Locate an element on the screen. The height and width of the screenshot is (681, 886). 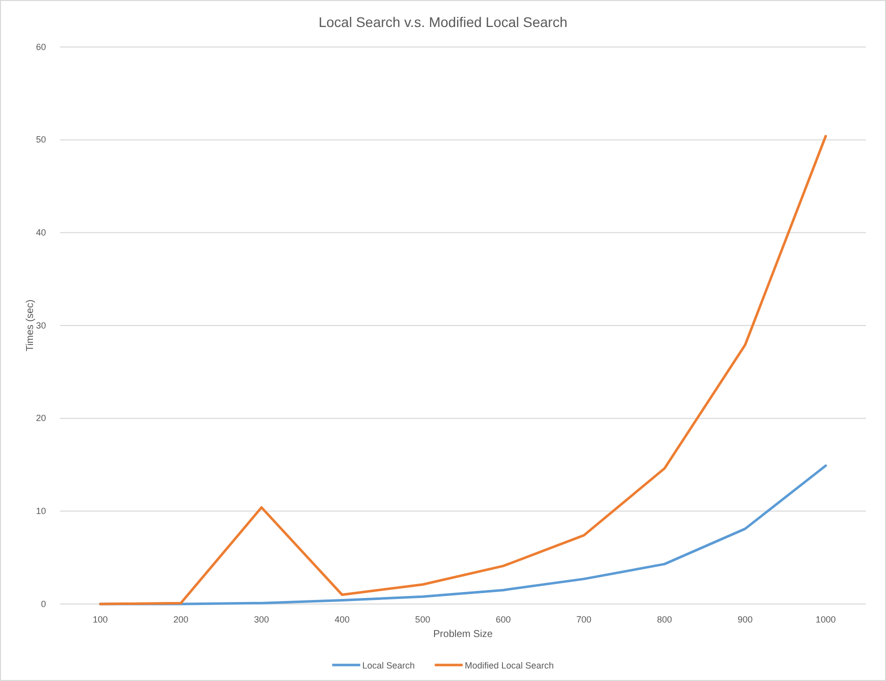
legend-label: Local Search is located at coordinates (388, 665).